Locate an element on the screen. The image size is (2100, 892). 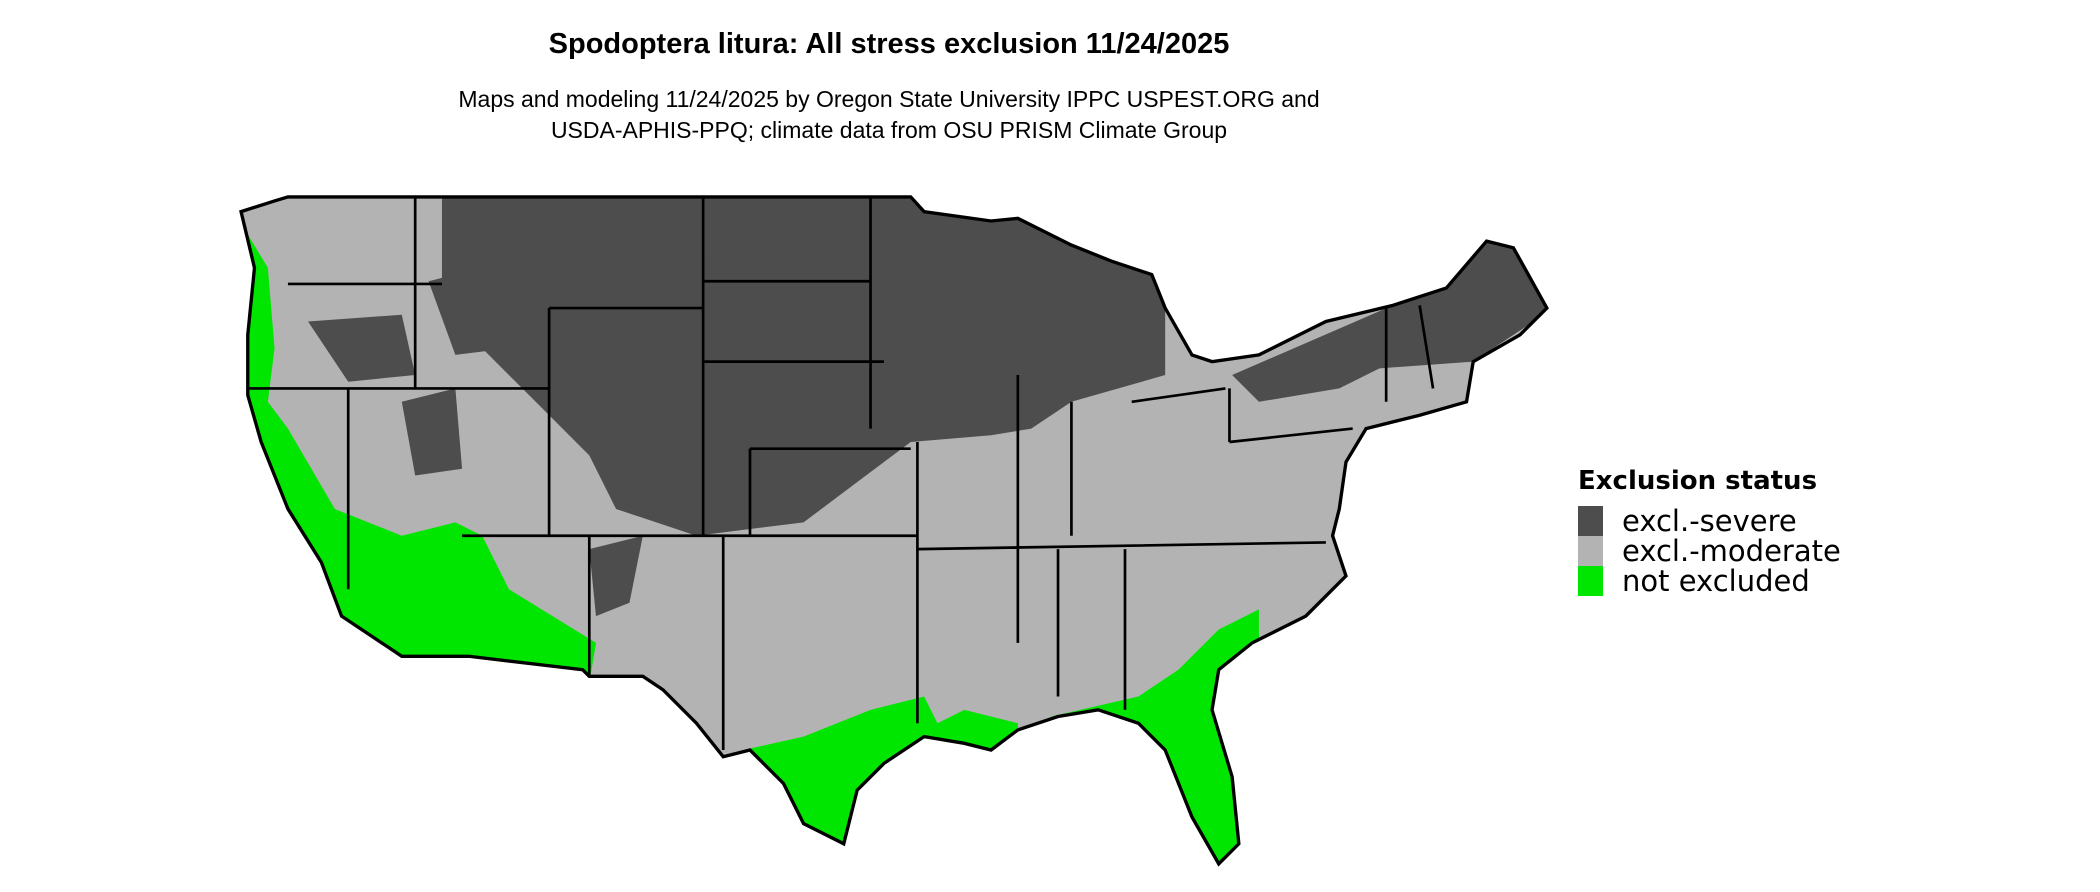
legend-title: Exclusion status is located at coordinates (1698, 481).